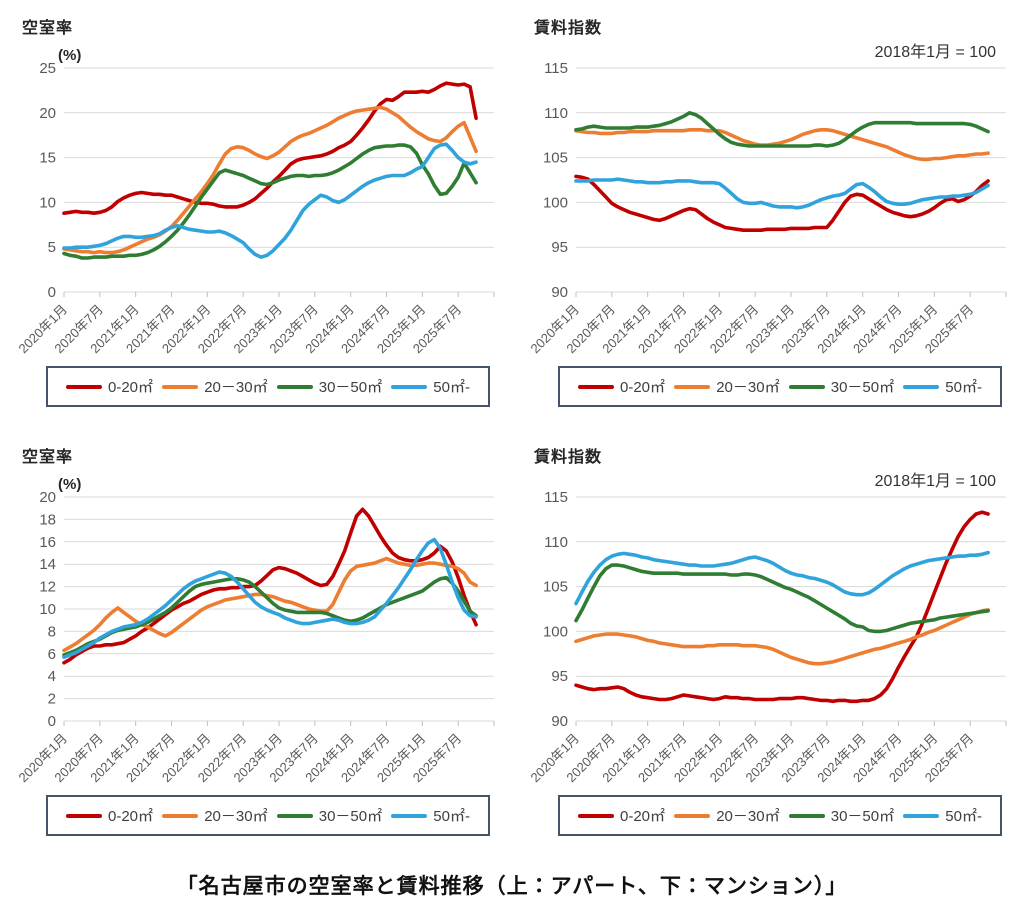 Image resolution: width=1024 pixels, height=924 pixels. Describe the element at coordinates (52, 631) in the screenshot. I see `svg-text: 8` at that location.